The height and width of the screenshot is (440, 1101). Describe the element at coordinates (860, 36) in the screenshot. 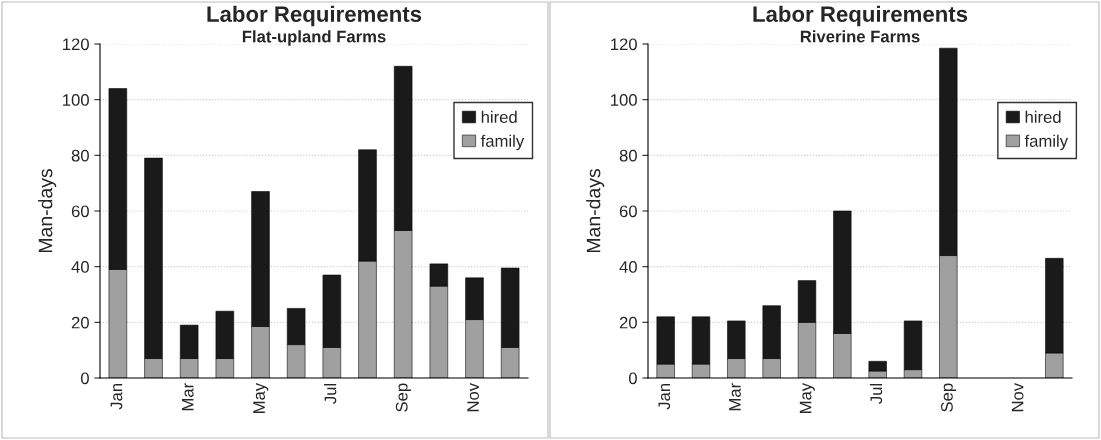

I see `chart-subtitle: Riverine Farms` at that location.